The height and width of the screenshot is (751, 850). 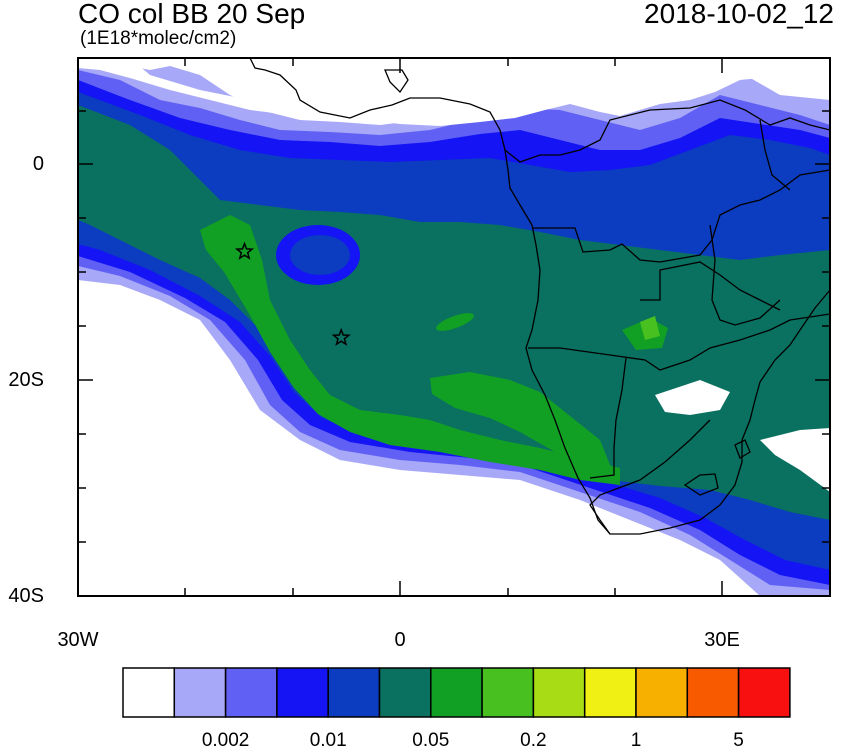 I want to click on colorbar-label-1: 0.01, so click(x=328, y=740).